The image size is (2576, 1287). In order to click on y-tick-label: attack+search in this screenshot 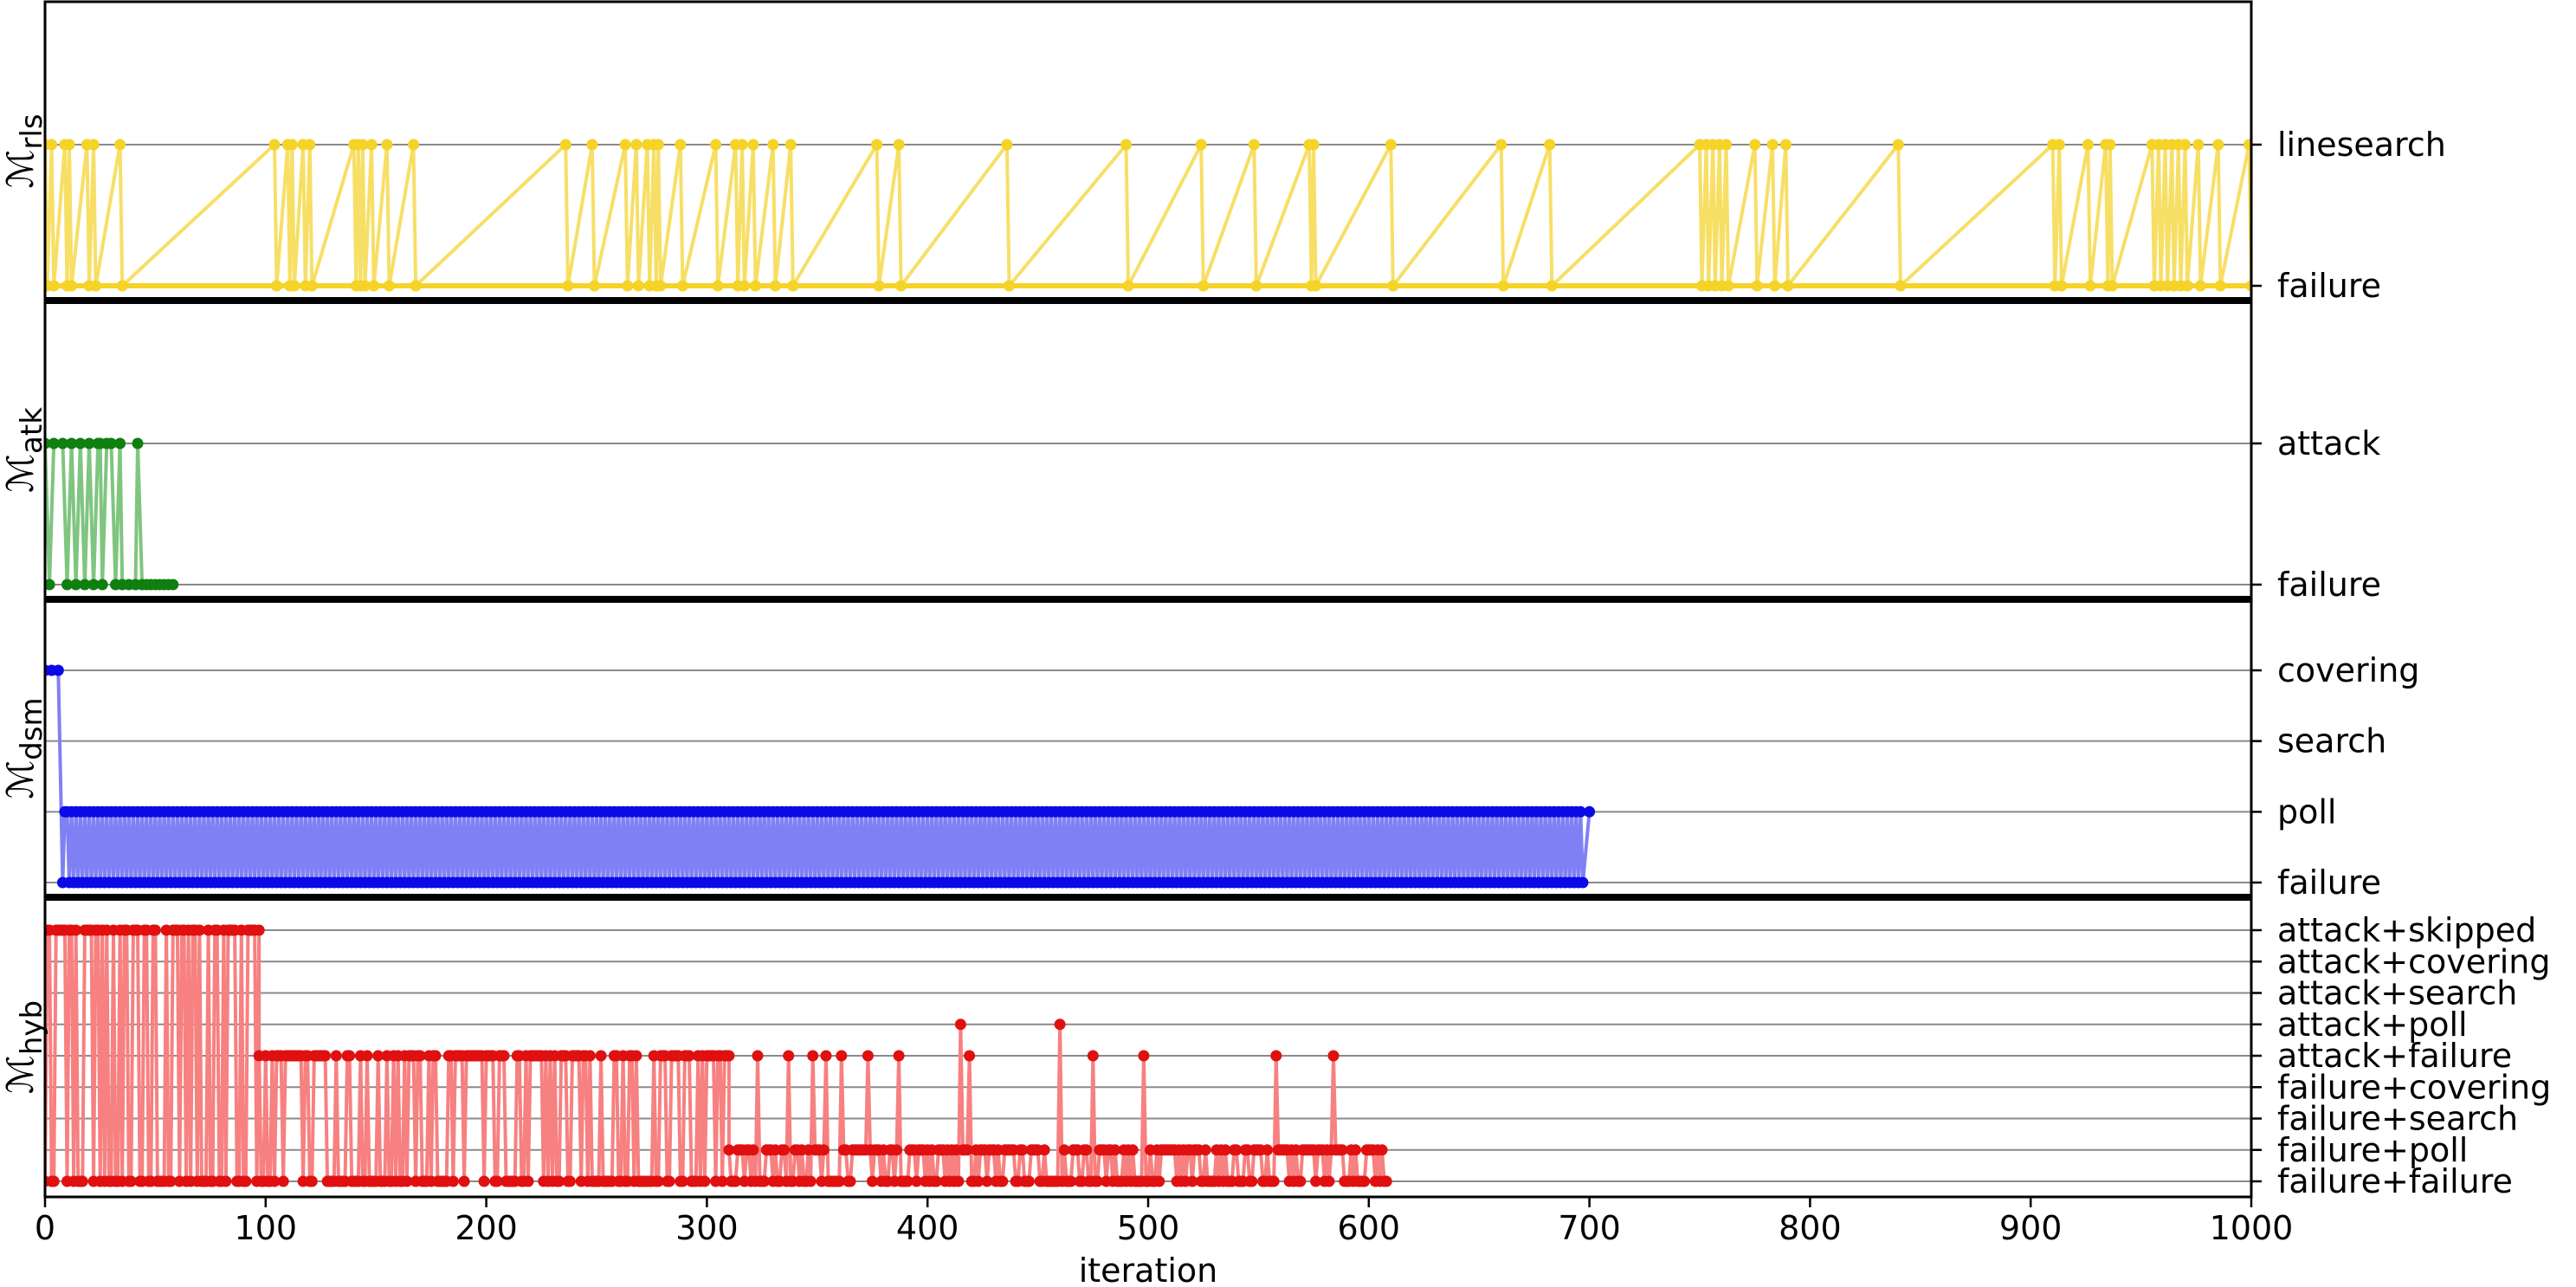, I will do `click(2397, 993)`.